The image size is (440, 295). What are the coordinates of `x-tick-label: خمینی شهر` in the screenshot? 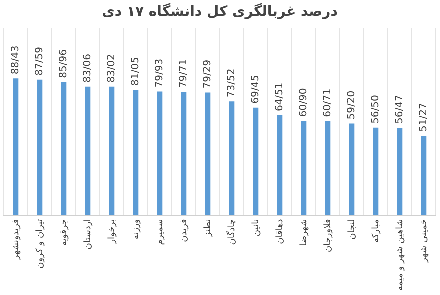 It's located at (424, 241).